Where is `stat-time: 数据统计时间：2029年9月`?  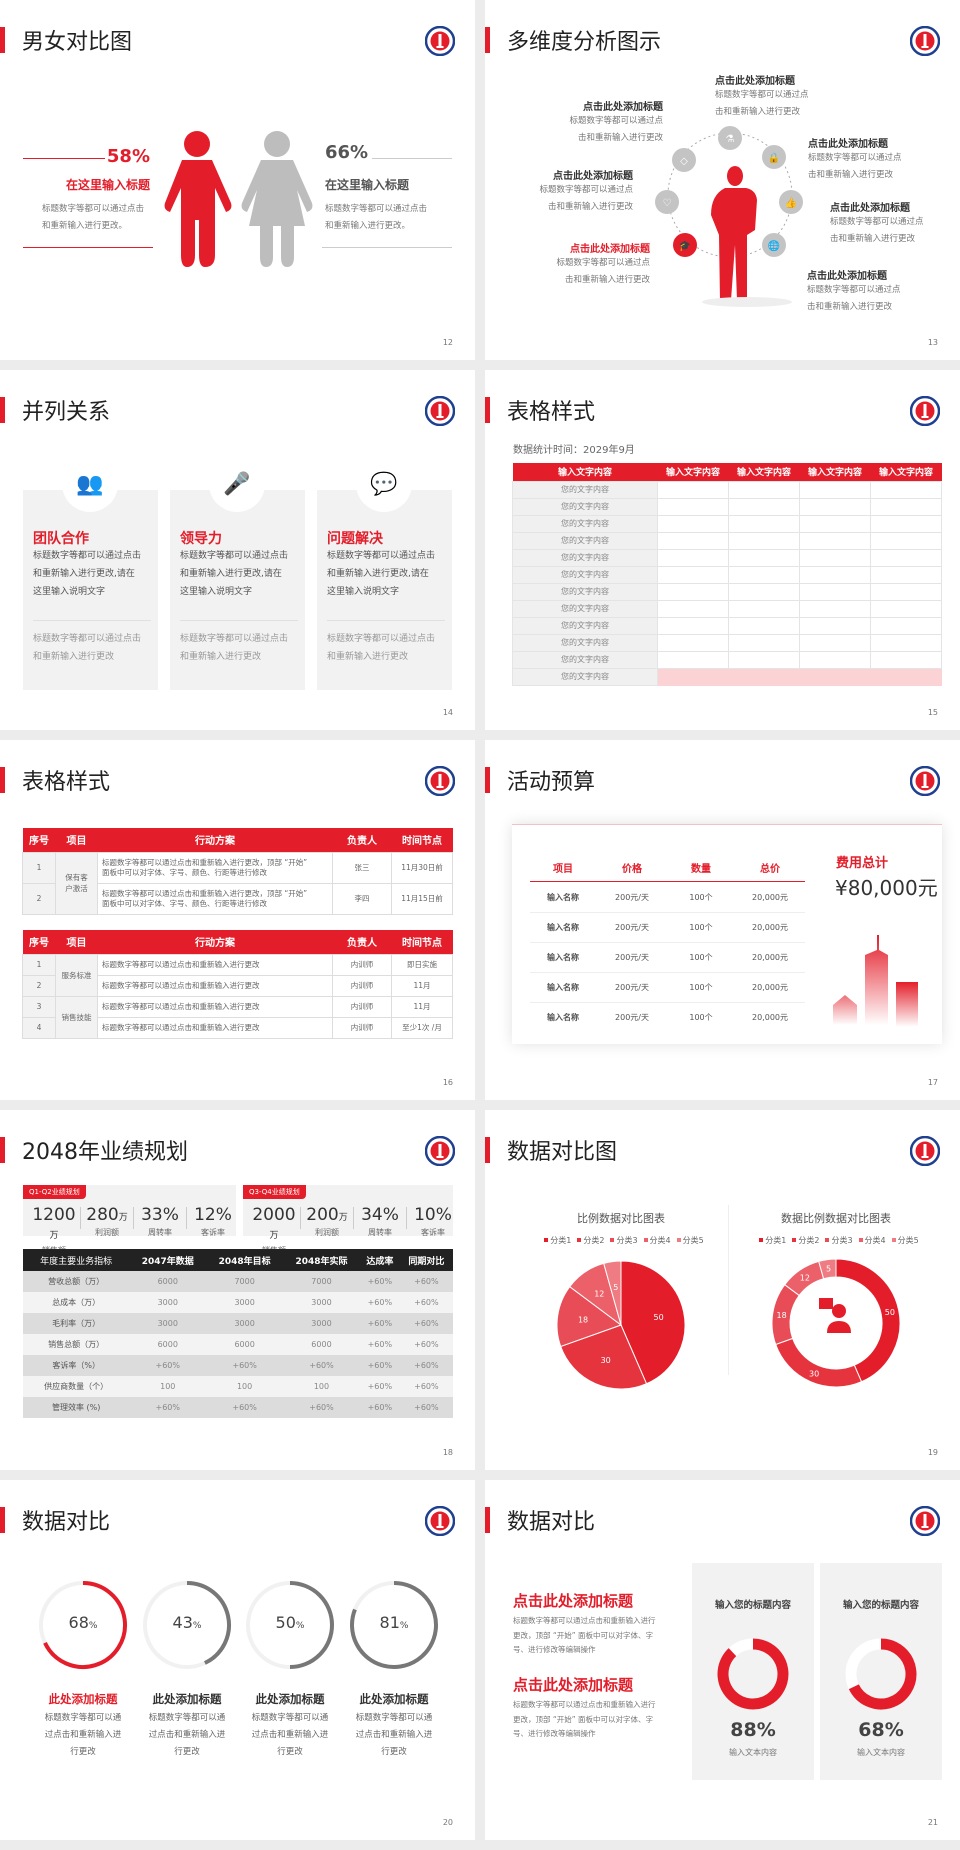 stat-time: 数据统计时间：2029年9月 is located at coordinates (574, 450).